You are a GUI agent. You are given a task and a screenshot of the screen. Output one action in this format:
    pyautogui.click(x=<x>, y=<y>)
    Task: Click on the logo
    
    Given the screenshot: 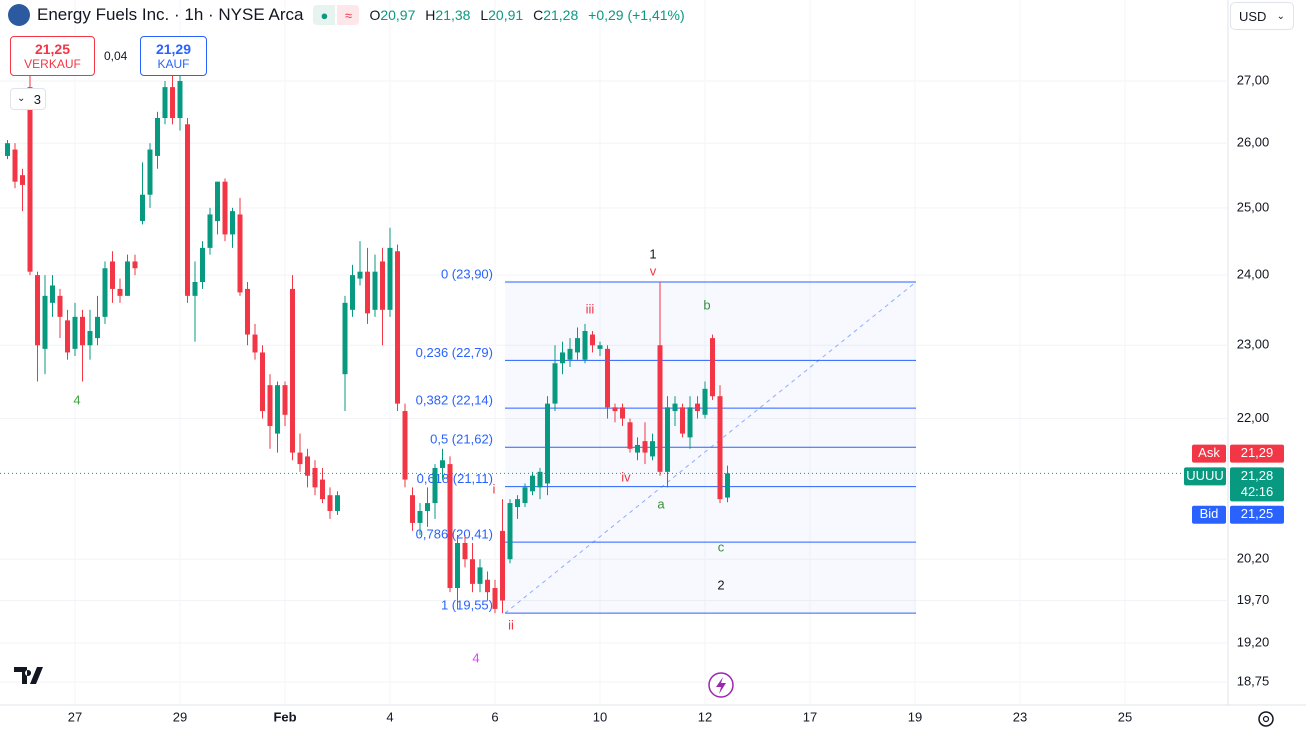 What is the action you would take?
    pyautogui.click(x=19, y=15)
    